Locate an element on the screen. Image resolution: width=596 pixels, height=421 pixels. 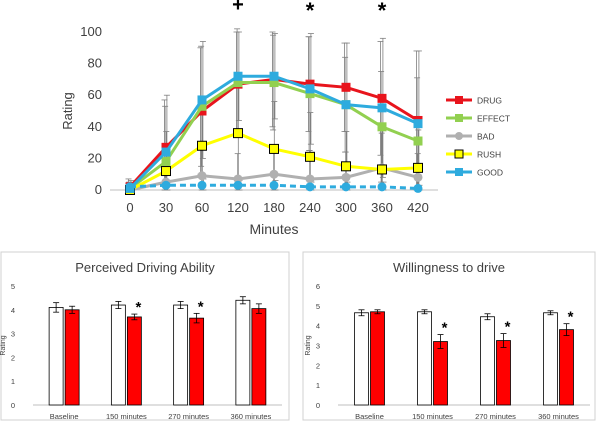
x-axis-title: Minutes is located at coordinates (273, 229).